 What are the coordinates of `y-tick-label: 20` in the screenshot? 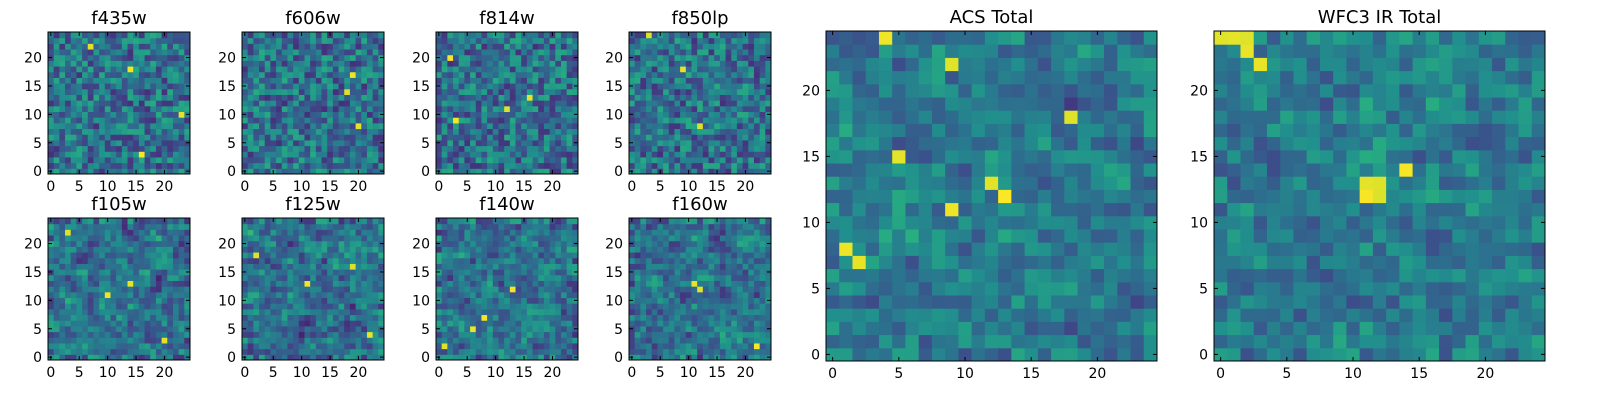 It's located at (227, 59).